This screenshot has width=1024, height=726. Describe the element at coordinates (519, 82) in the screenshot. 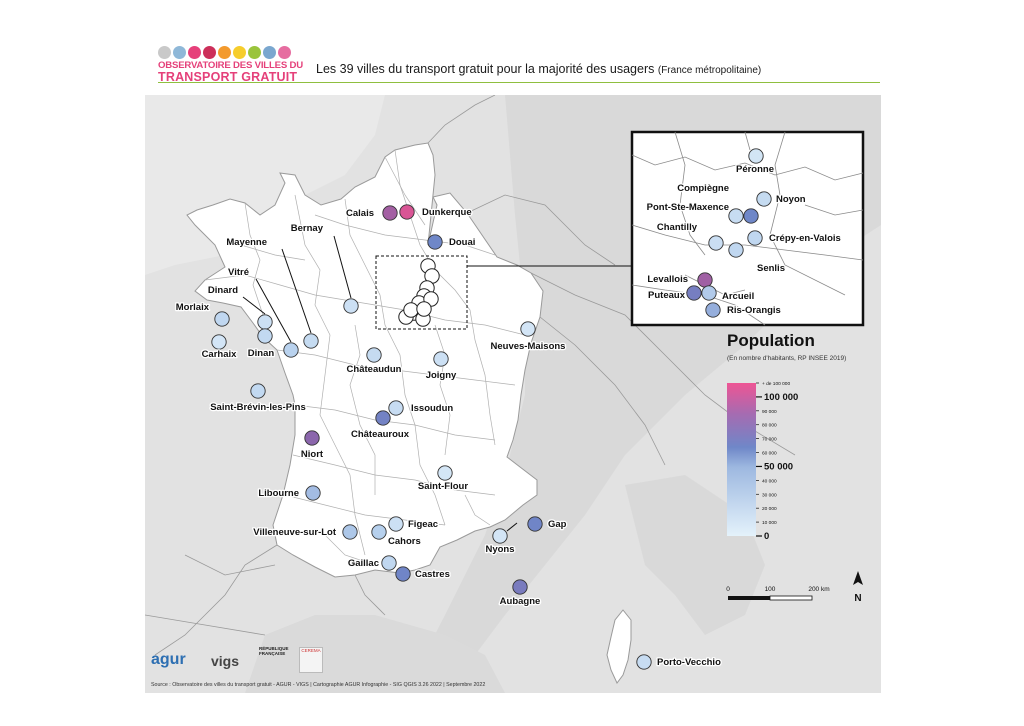

I see `title-rule` at that location.